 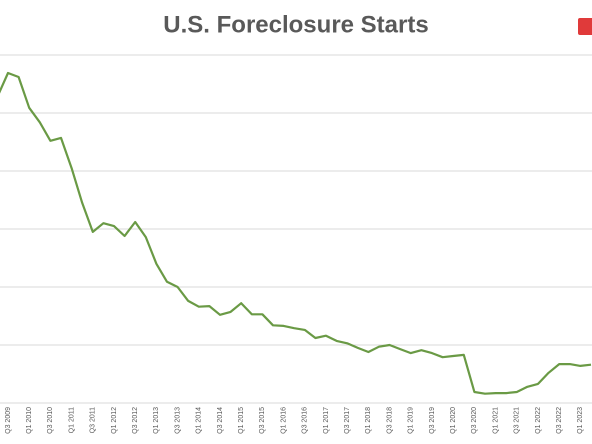 What do you see at coordinates (559, 420) in the screenshot?
I see `x-tick-label: Q3 2022` at bounding box center [559, 420].